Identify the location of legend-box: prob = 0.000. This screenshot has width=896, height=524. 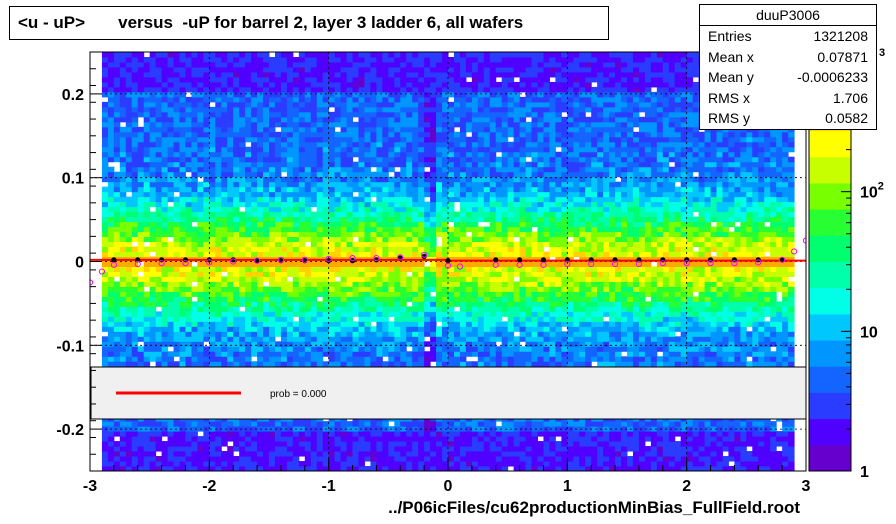
(448, 393).